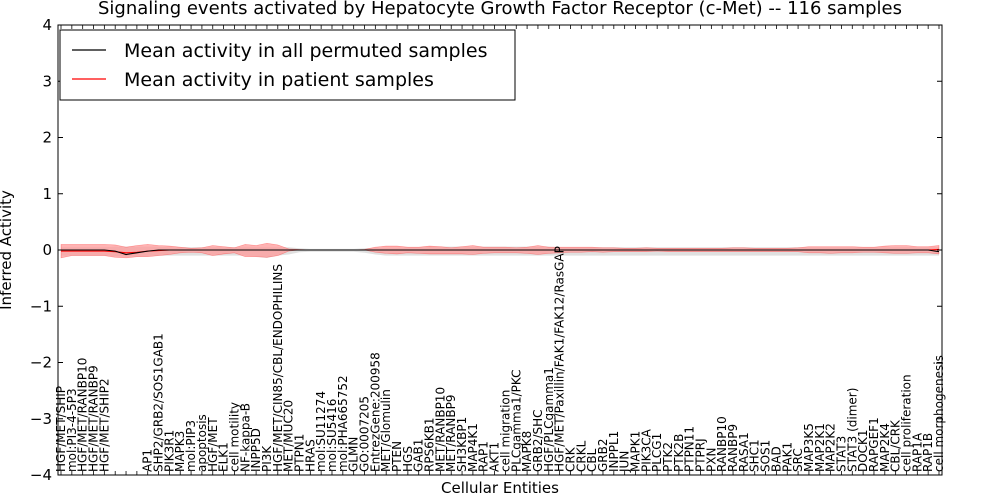 The image size is (1000, 500). Describe the element at coordinates (305, 51) in the screenshot. I see `legend-label-permuted: Mean activity in all permuted samples` at that location.